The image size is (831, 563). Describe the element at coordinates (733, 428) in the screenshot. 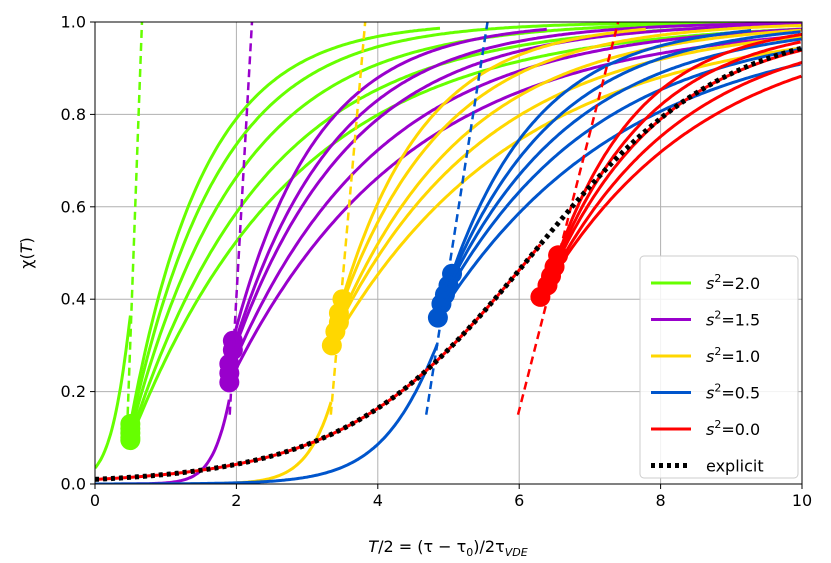

I see `legend-label: s2=0.0` at that location.